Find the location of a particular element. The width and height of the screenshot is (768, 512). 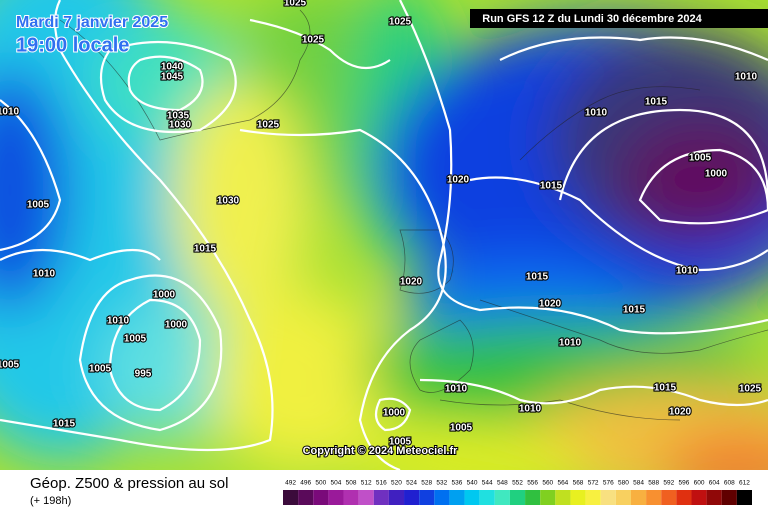

legend-label: 500 is located at coordinates (320, 483).